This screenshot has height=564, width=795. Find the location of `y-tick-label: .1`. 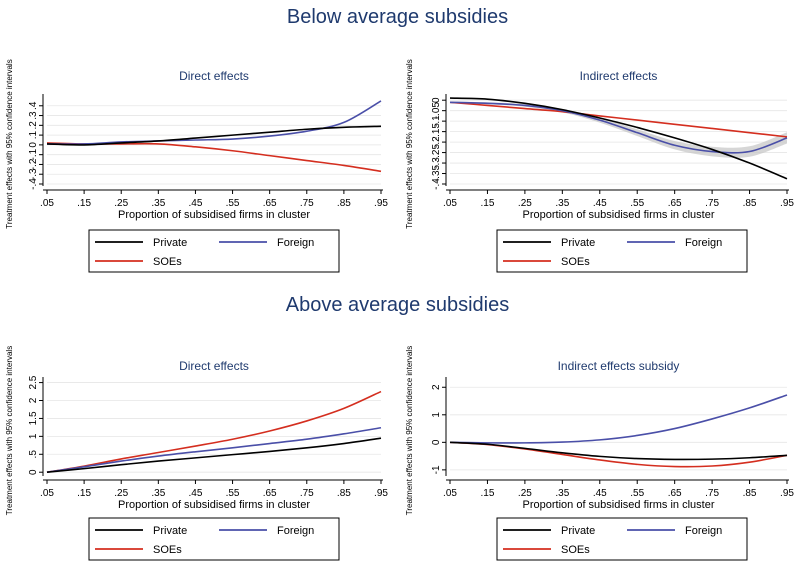

y-tick-label: .1 is located at coordinates (33, 135).